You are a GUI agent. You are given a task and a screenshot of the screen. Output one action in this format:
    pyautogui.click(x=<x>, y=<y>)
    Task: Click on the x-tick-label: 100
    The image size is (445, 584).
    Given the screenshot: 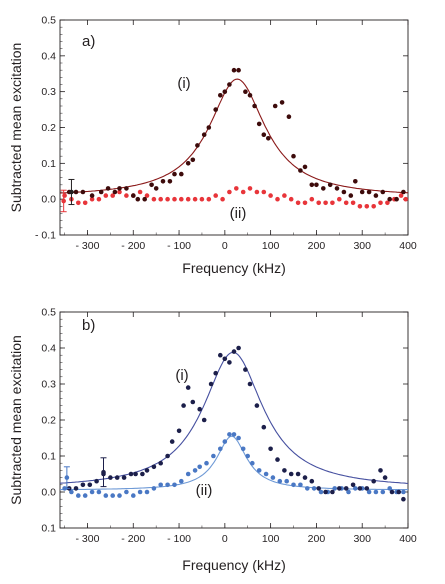 What is the action you would take?
    pyautogui.click(x=271, y=539)
    